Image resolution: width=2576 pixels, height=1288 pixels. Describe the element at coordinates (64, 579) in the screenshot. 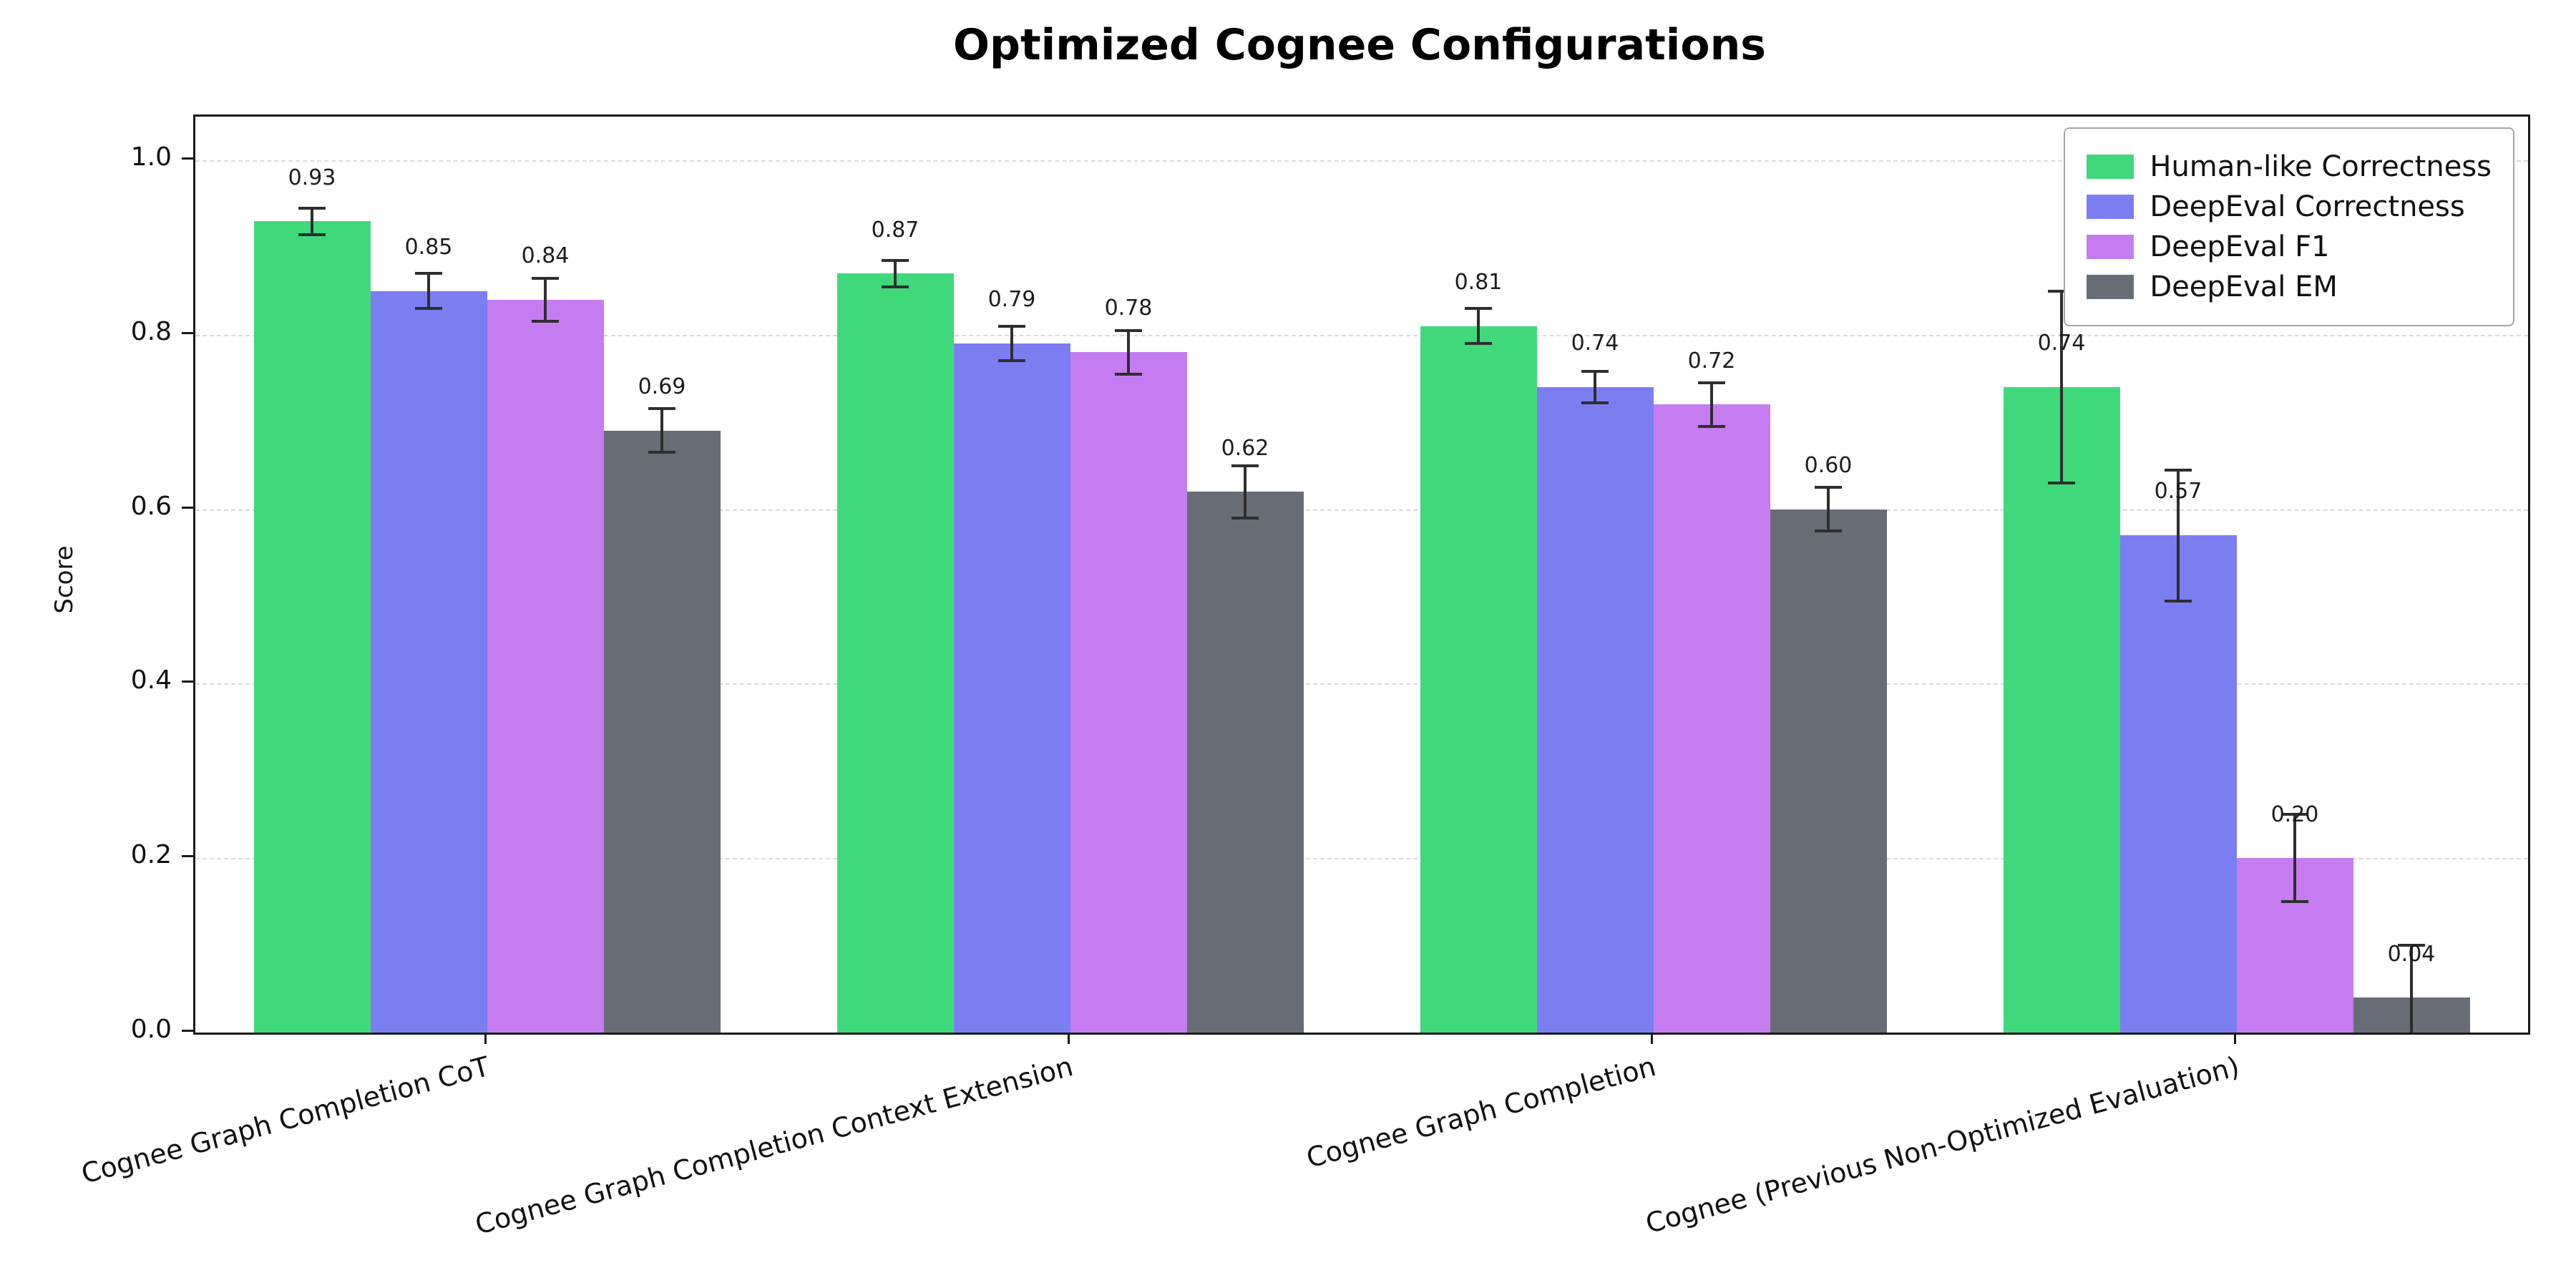

I see `y-axis-label: Score` at that location.